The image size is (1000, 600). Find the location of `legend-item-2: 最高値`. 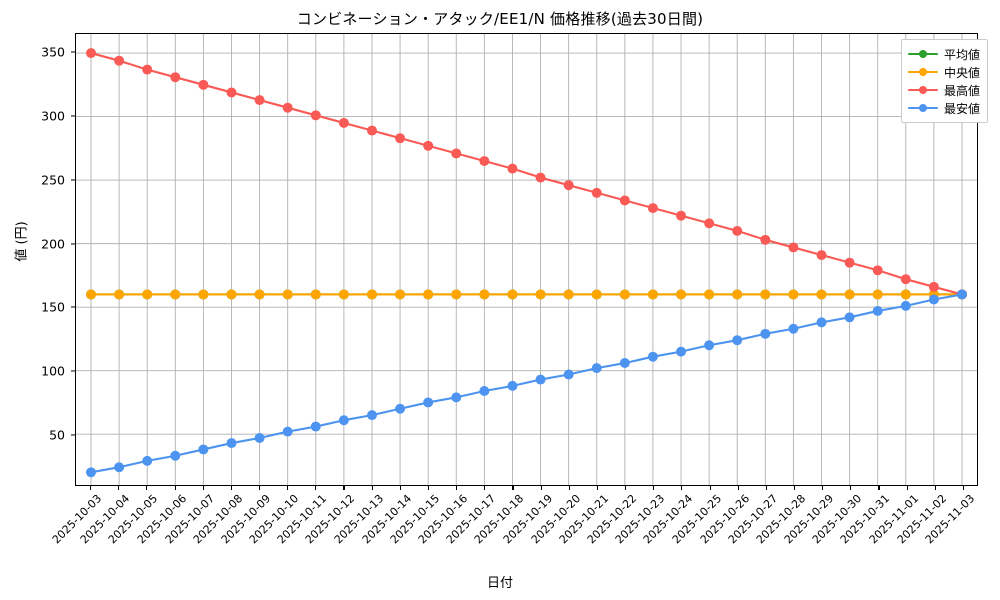

legend-item-2: 最高値 is located at coordinates (943, 90).